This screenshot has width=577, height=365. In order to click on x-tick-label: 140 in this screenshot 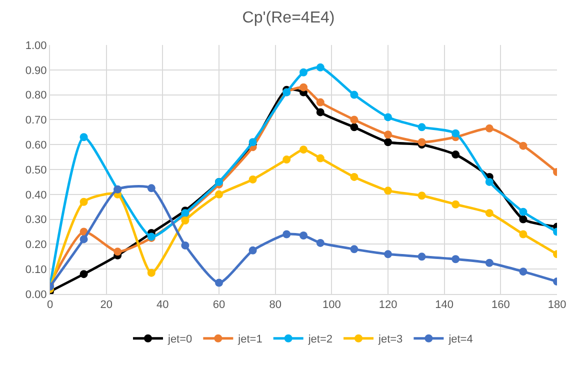, I will do `click(444, 305)`.